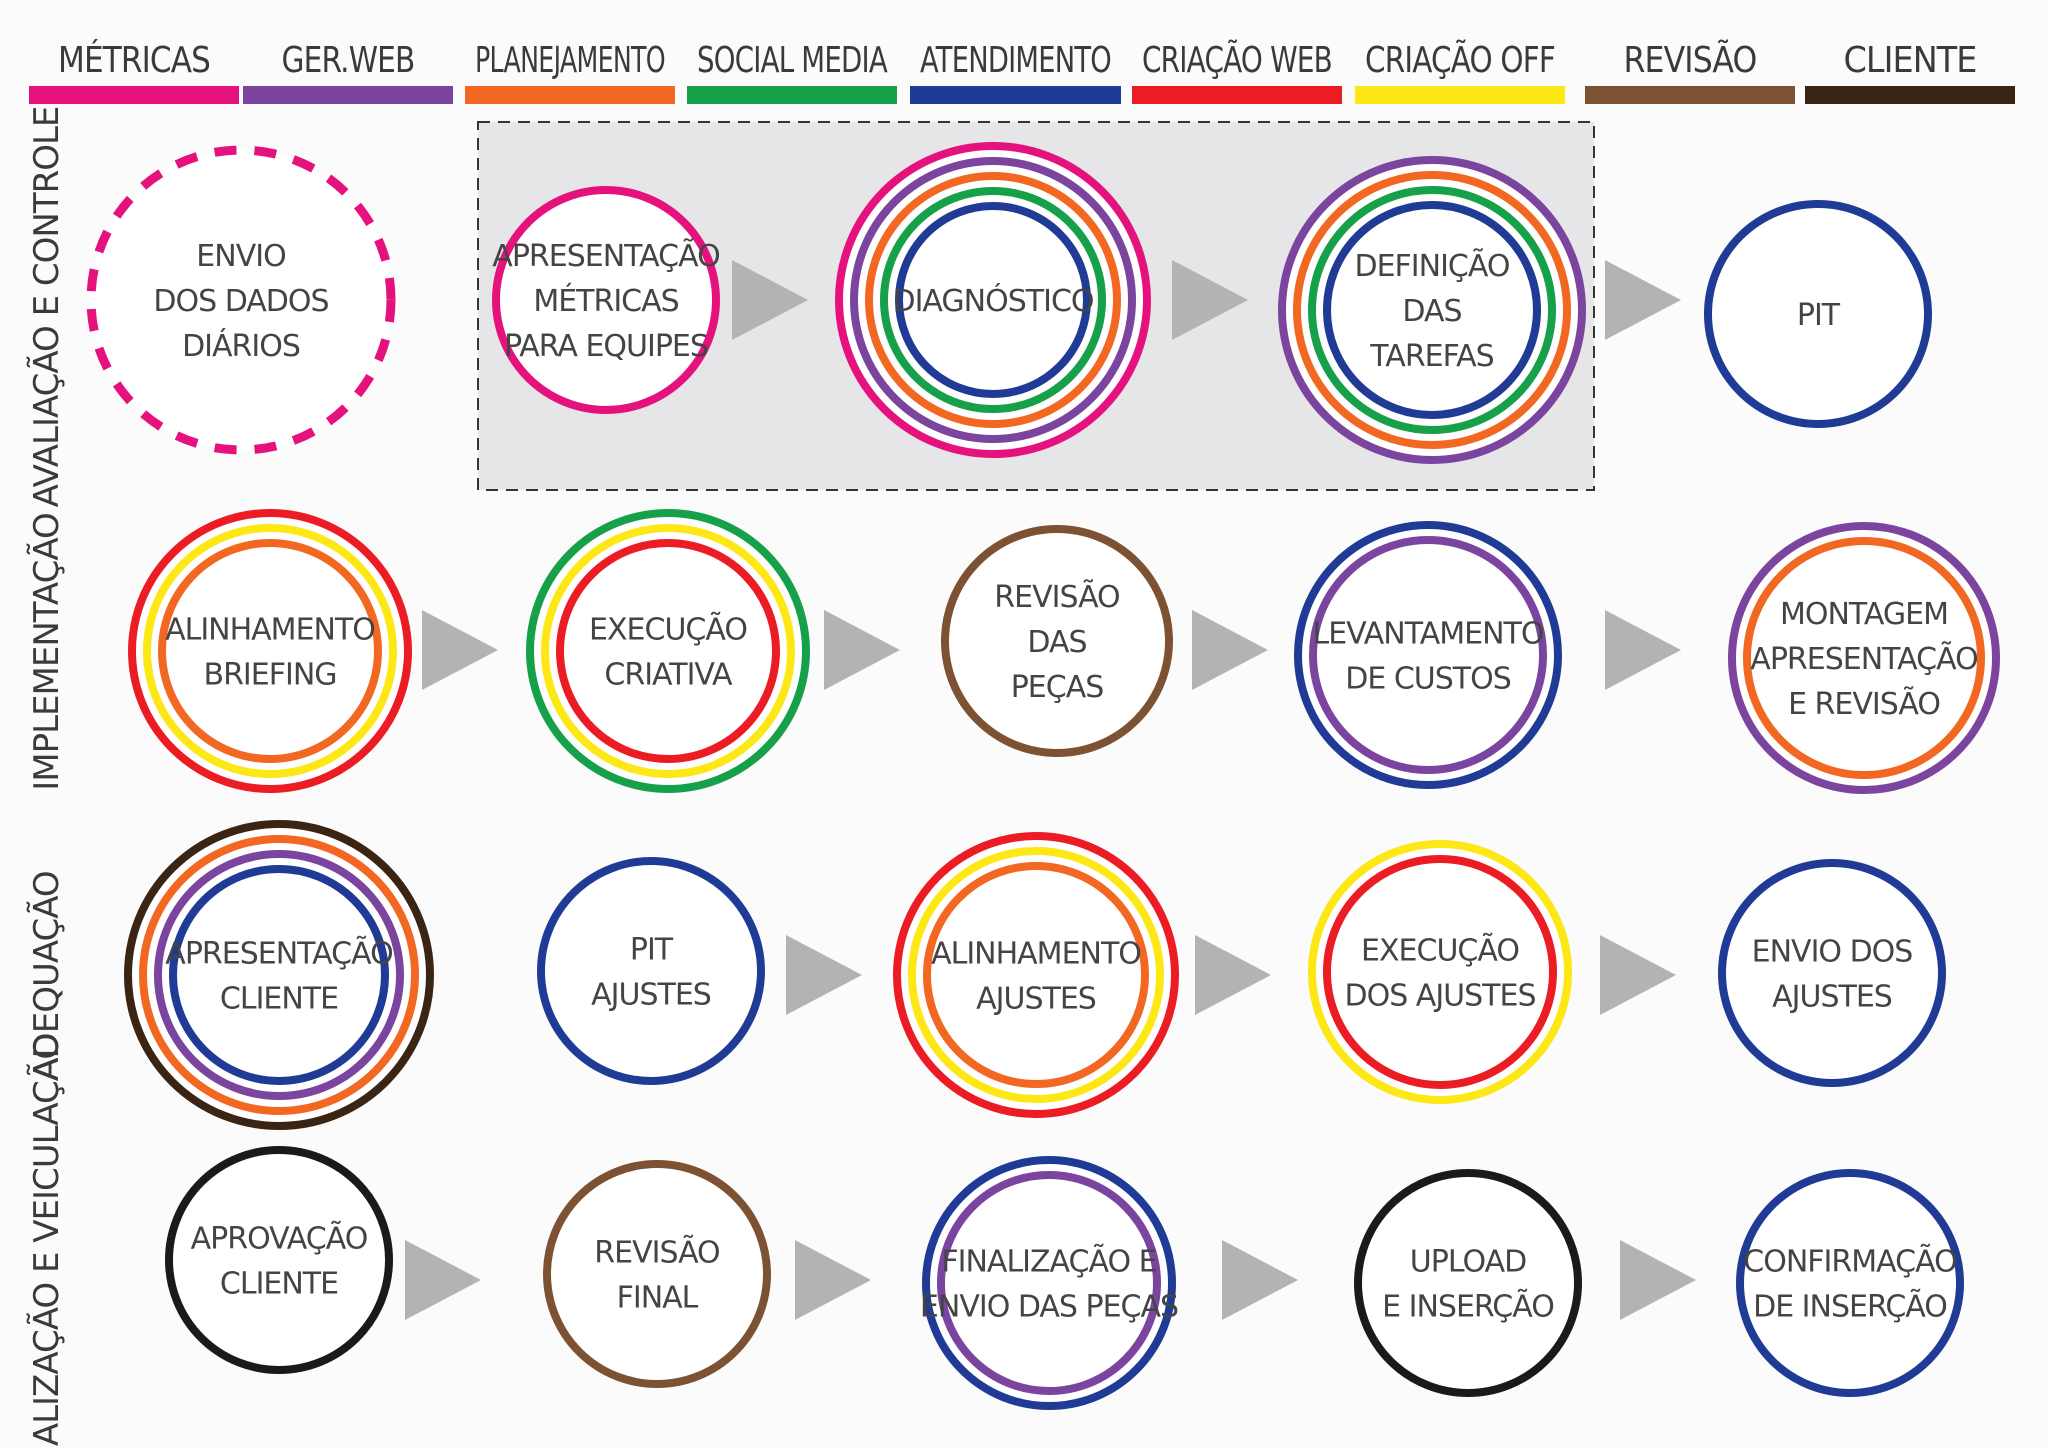  I want to click on stage-label-finaliza-o-e-veicula-o: FINALIZAÇÃO E VEICULAÇÃO, so click(47, 1241).